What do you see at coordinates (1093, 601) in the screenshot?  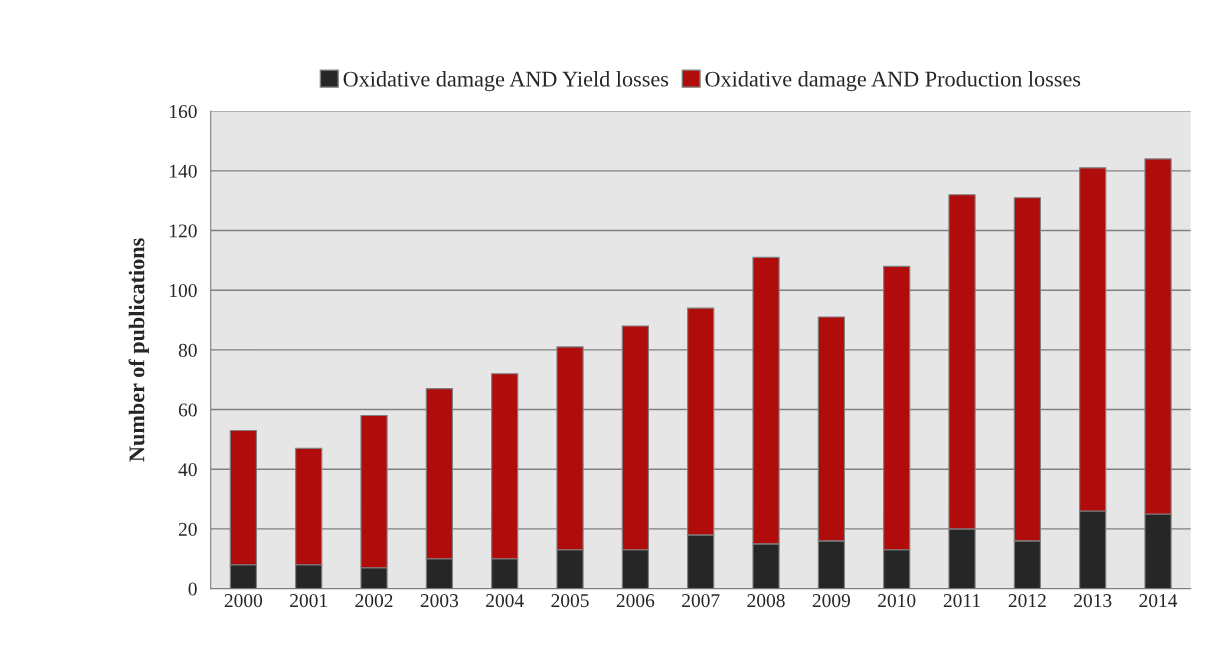 I see `x-tick-label: 2013` at bounding box center [1093, 601].